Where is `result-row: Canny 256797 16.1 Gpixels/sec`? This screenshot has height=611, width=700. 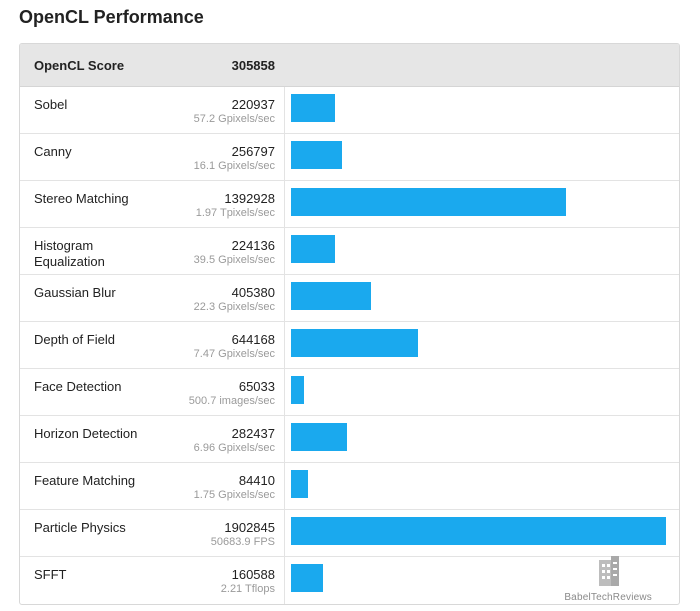
result-row: Canny 256797 16.1 Gpixels/sec is located at coordinates (349, 157).